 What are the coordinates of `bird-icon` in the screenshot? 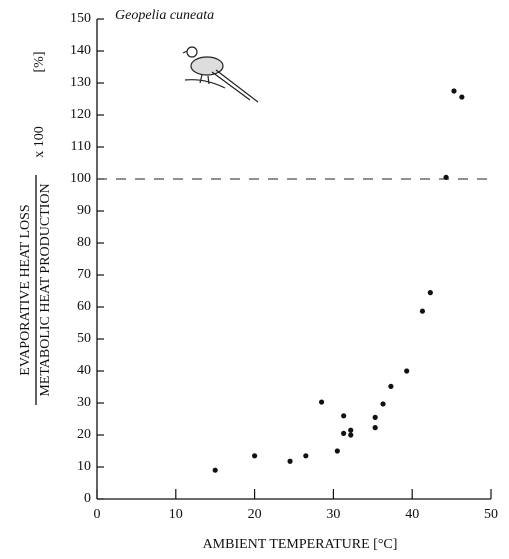 It's located at (220, 74).